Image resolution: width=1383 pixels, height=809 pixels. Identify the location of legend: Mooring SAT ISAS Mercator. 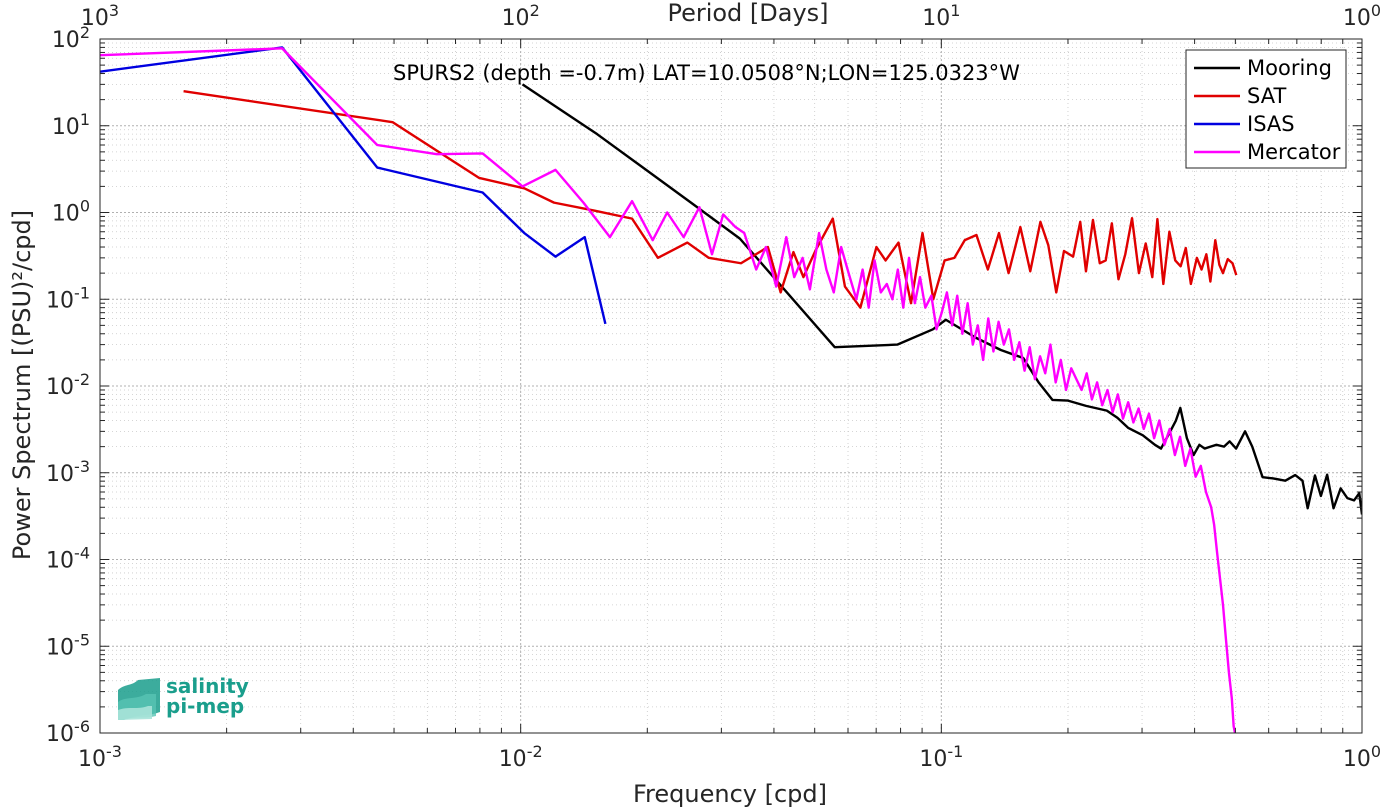
(1266, 109).